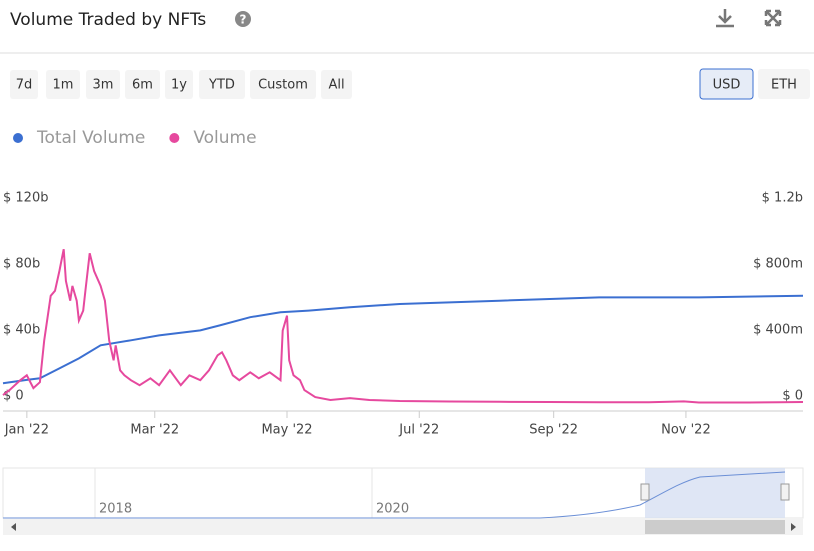 The width and height of the screenshot is (814, 551). I want to click on button-label: All, so click(336, 85).